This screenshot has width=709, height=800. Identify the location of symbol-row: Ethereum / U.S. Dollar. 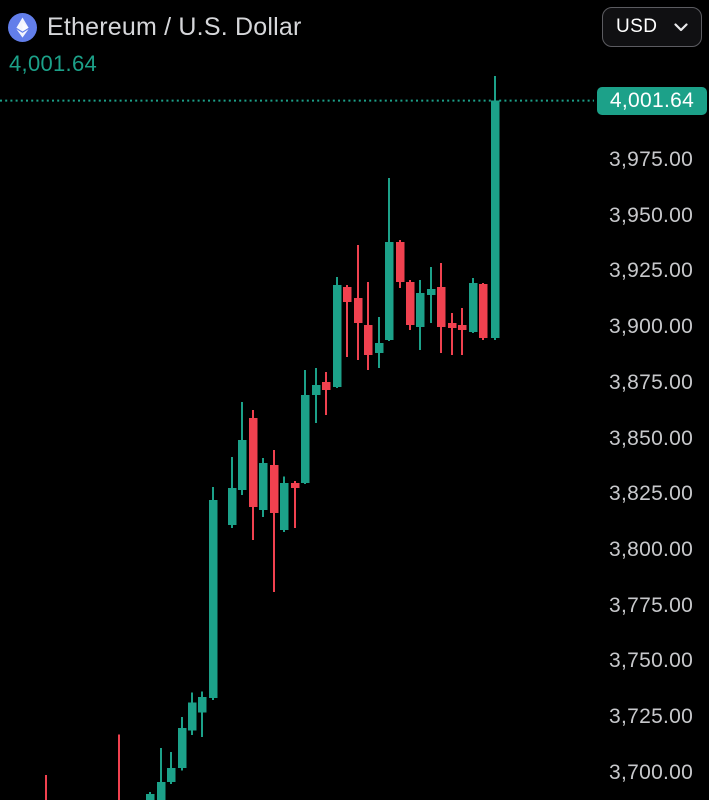
(151, 21).